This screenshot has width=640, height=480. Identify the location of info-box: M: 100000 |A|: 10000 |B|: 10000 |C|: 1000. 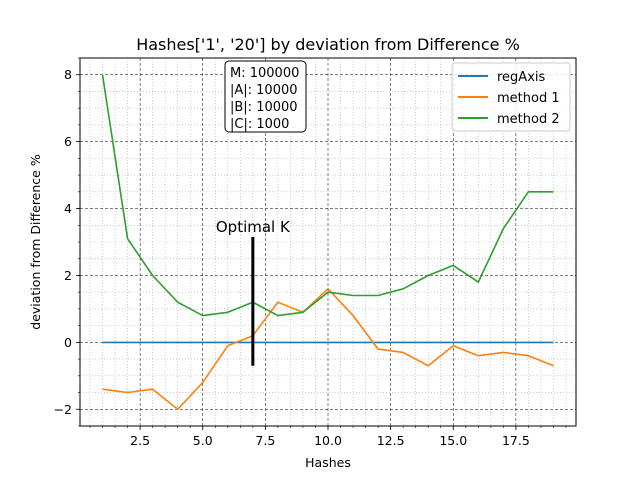
(265, 96).